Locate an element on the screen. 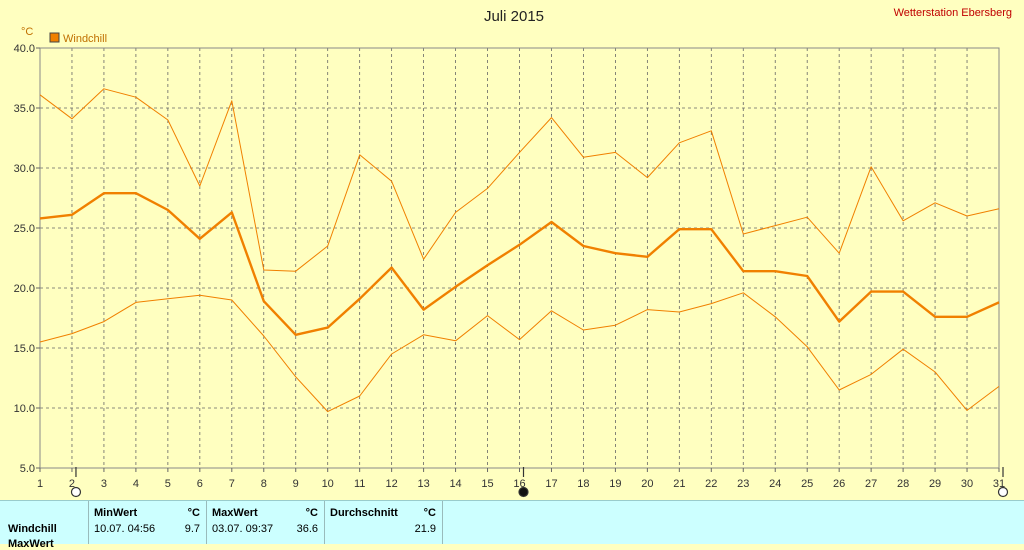 This screenshot has height=550, width=1024. x-tick-label: 10 is located at coordinates (328, 484).